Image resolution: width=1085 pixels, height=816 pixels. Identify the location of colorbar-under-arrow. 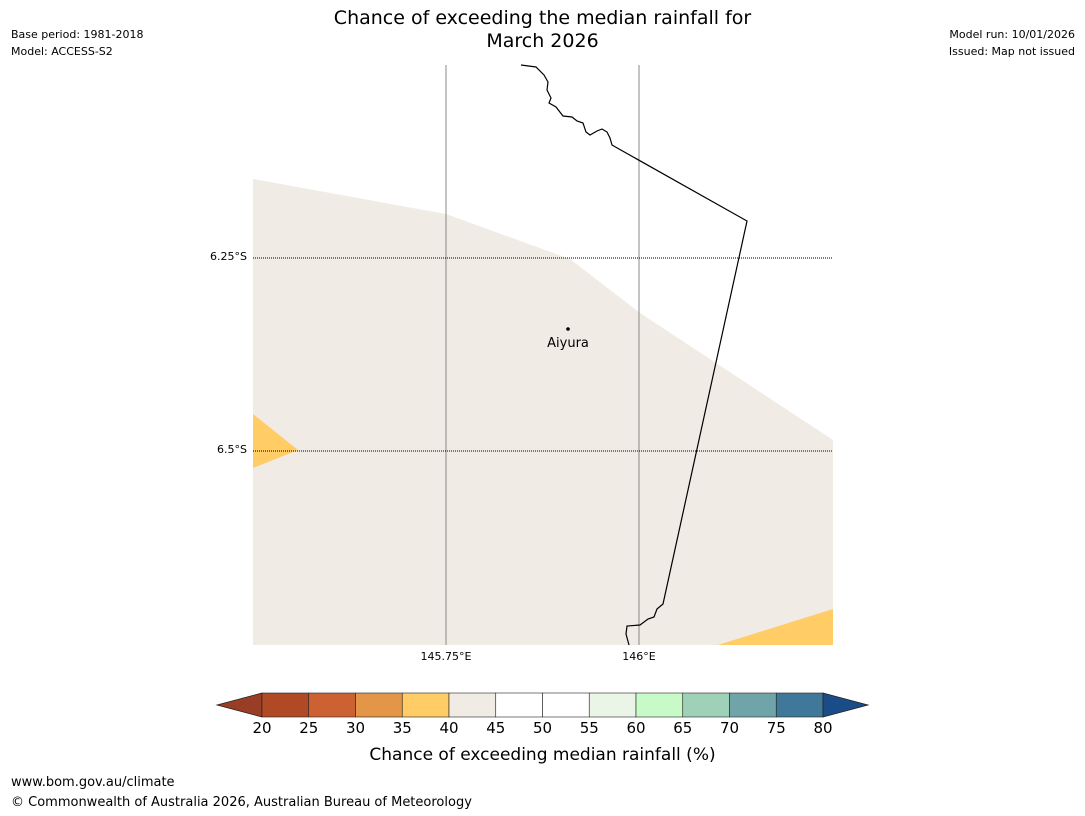
(239, 705).